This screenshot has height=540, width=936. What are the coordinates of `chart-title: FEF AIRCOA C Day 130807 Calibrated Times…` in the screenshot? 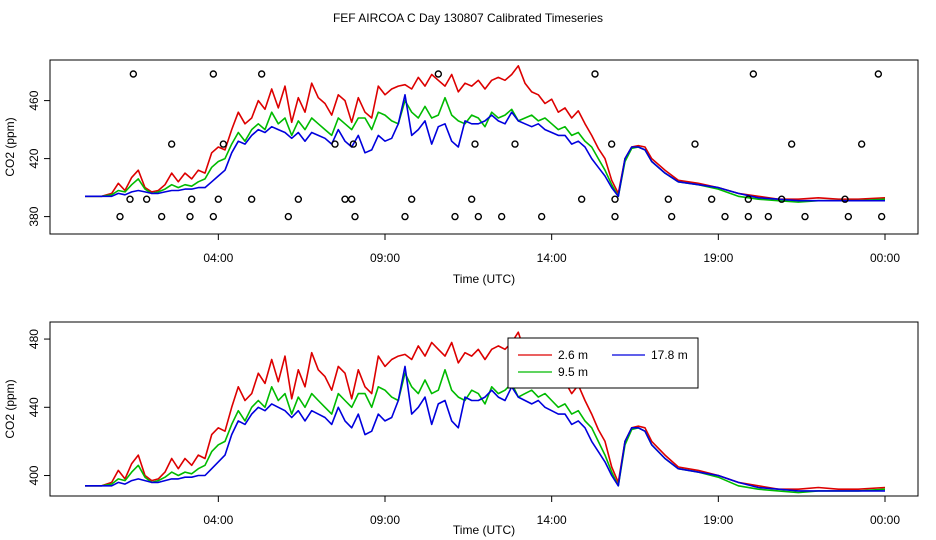 It's located at (468, 18).